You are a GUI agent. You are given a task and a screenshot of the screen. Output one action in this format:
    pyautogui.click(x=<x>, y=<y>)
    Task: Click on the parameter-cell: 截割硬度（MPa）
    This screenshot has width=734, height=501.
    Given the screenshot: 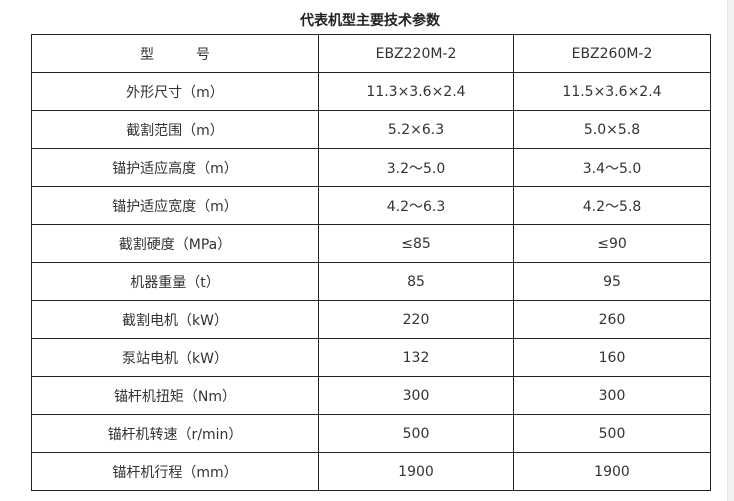 What is the action you would take?
    pyautogui.click(x=175, y=243)
    